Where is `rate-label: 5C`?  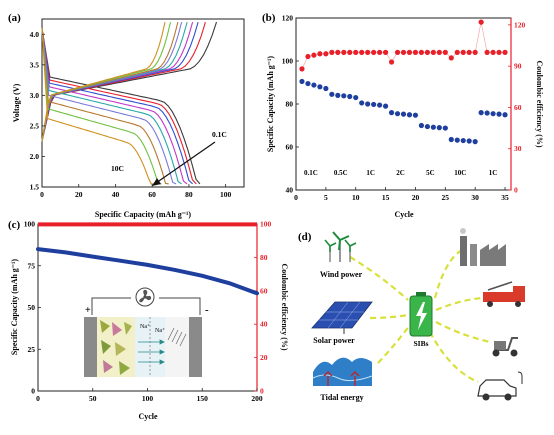
rate-label: 5C is located at coordinates (430, 173).